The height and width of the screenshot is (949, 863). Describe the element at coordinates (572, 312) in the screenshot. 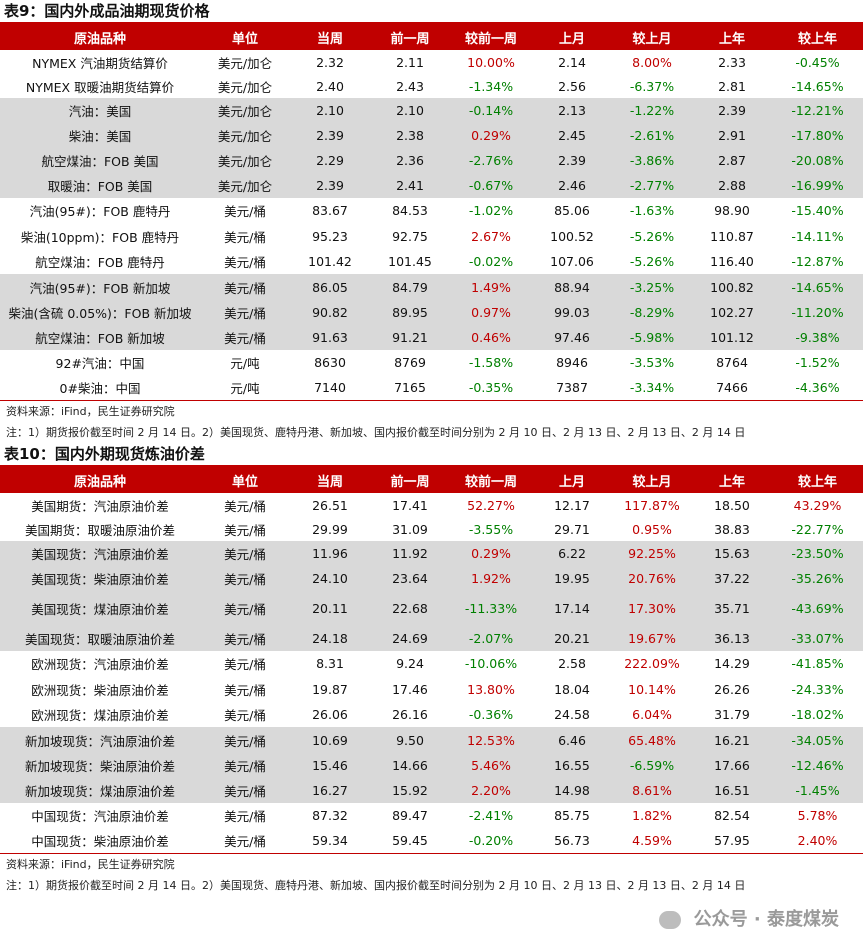

I see `cell-month: 99.03` at that location.